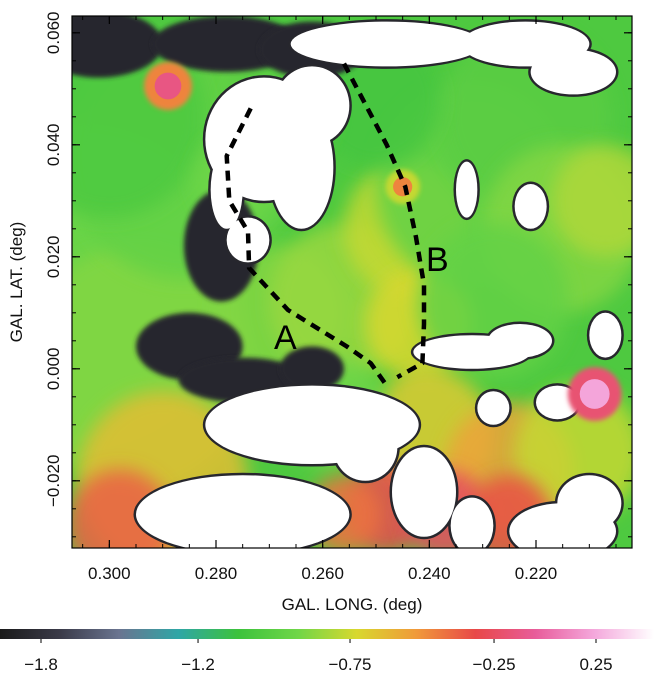 The width and height of the screenshot is (654, 679). Describe the element at coordinates (41, 664) in the screenshot. I see `colorbar-tick-label: −1.8` at that location.